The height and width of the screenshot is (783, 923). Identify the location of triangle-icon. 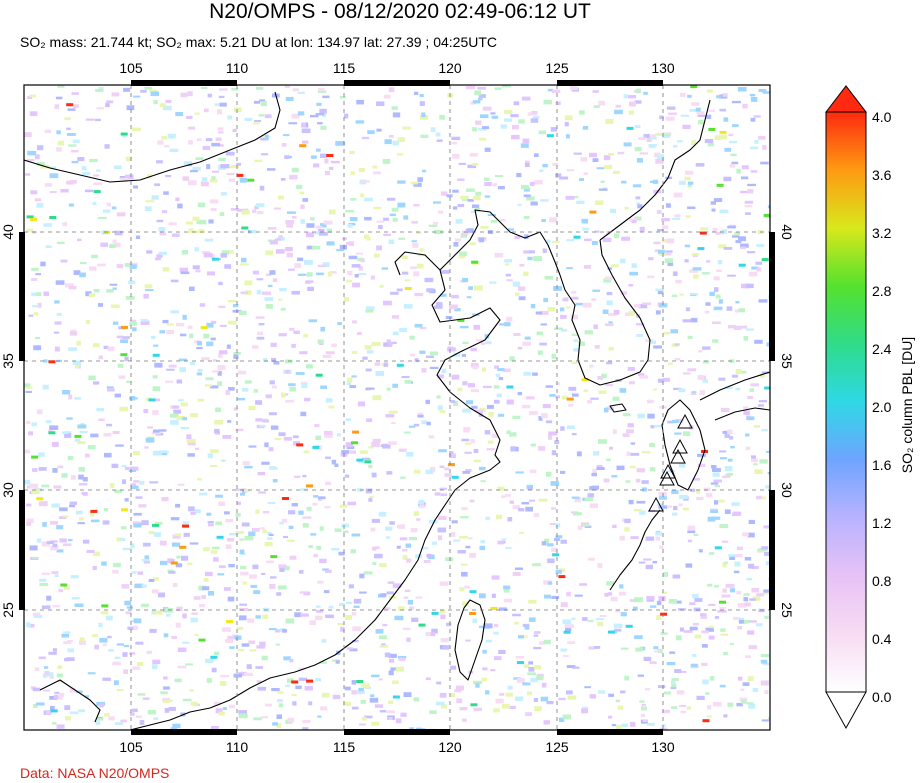
(656, 504).